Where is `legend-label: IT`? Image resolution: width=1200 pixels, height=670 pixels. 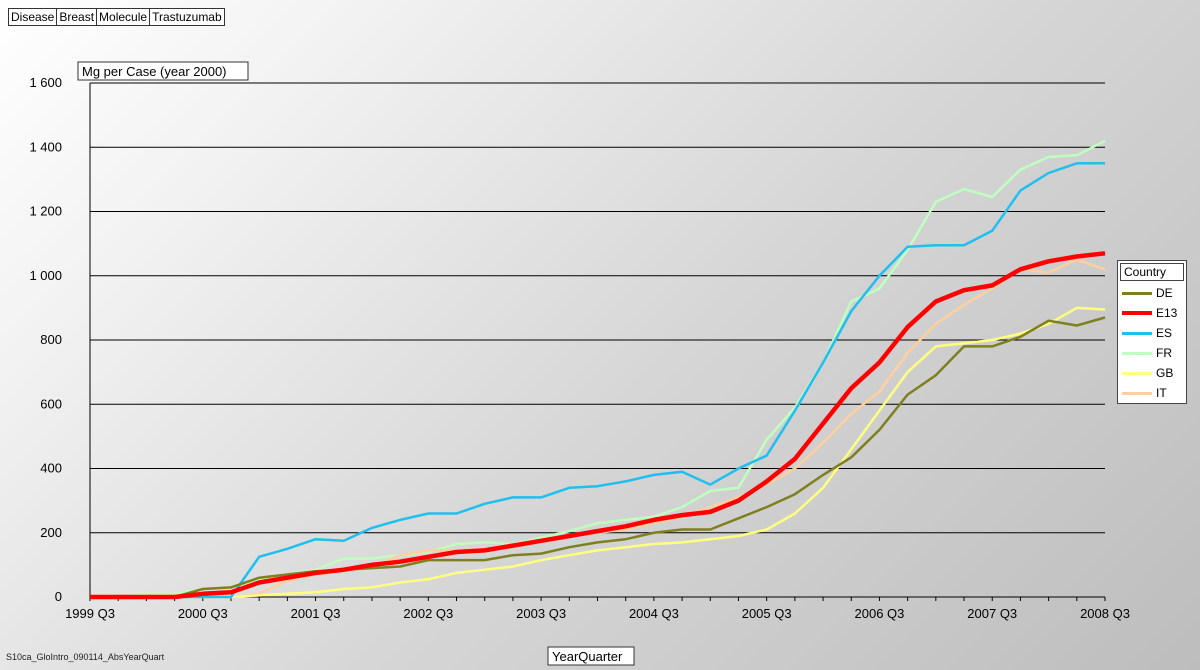 legend-label: IT is located at coordinates (1161, 393).